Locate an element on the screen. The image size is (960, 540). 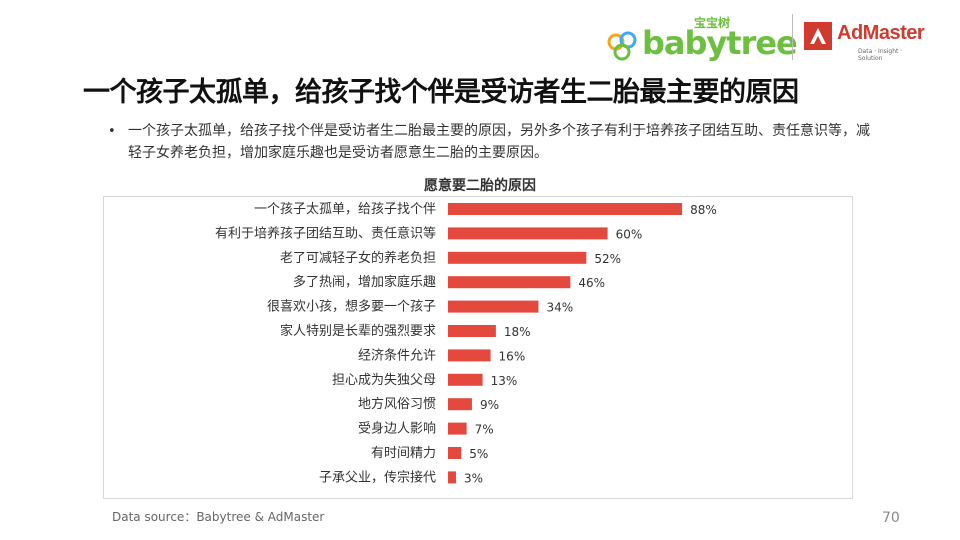
admaster-mark-icon is located at coordinates (818, 36).